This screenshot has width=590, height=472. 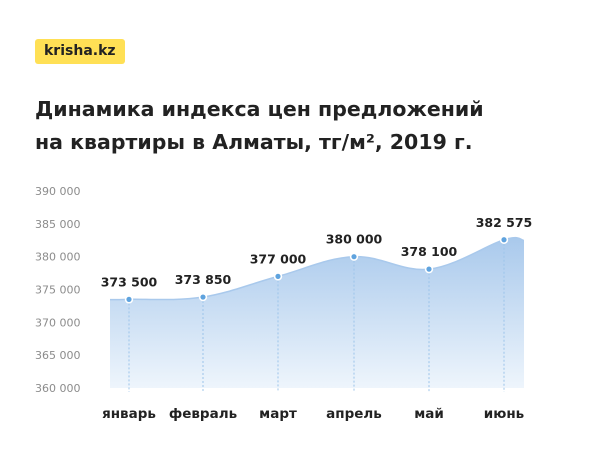 I want to click on data-label: 380 000, so click(x=354, y=239).